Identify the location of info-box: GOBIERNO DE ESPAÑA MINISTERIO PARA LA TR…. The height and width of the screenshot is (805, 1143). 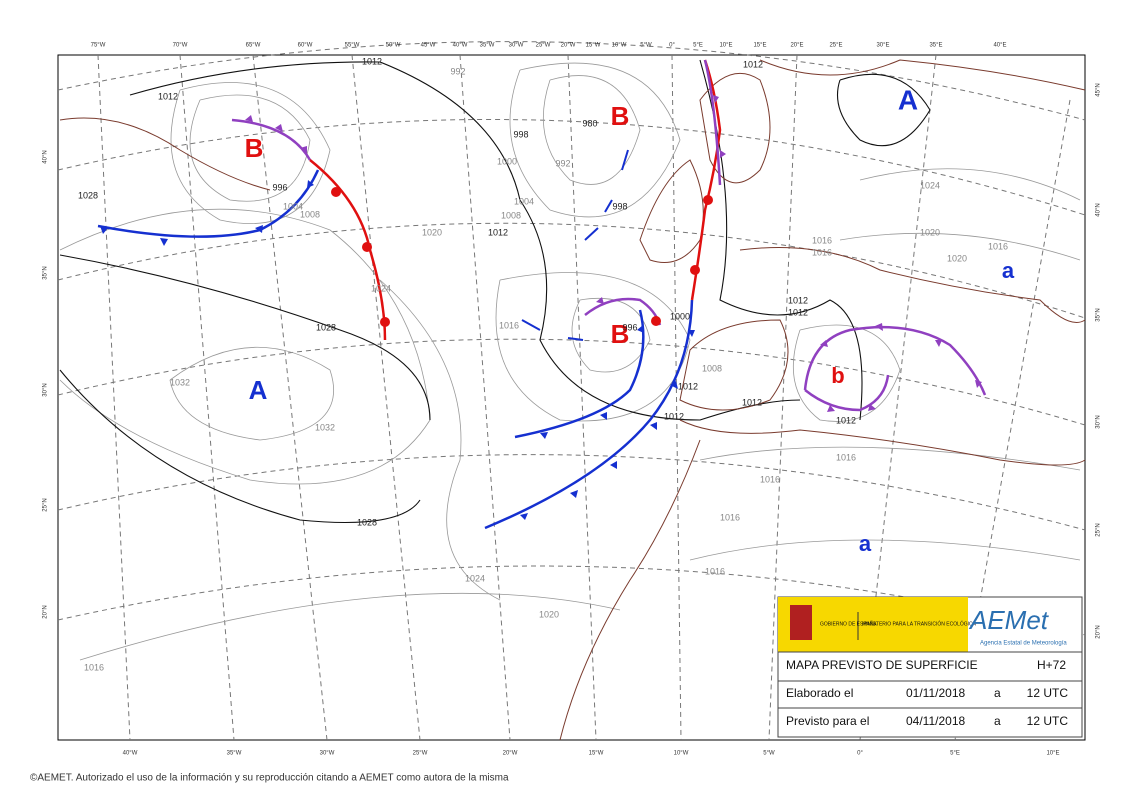
(930, 667).